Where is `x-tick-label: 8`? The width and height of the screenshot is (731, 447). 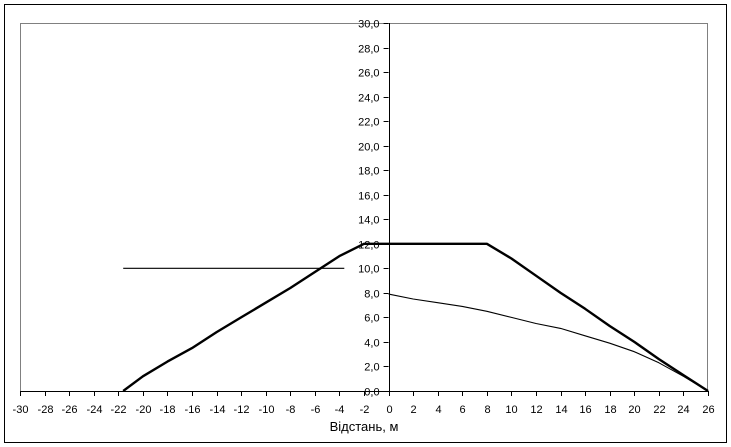
x-tick-label: 8 is located at coordinates (487, 410).